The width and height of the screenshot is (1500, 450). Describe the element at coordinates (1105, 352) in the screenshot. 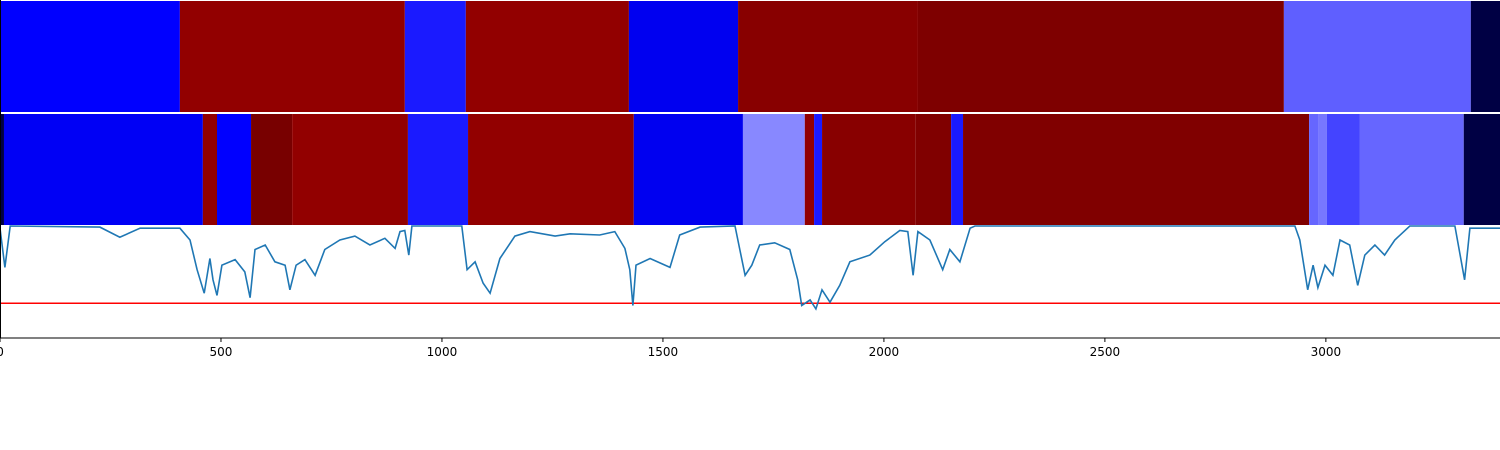

I see `x-tick-label: 2500` at that location.